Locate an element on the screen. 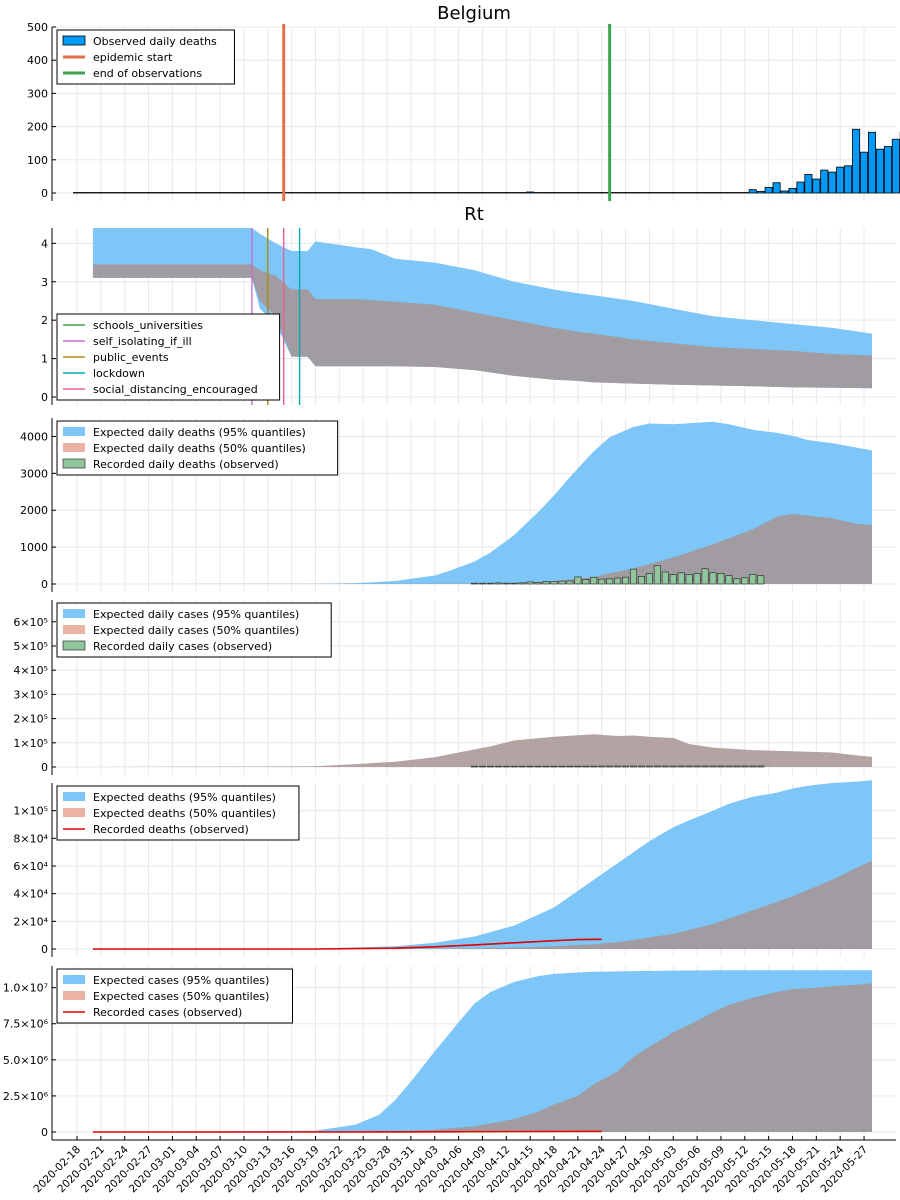 This screenshot has width=900, height=1200. recorded-line is located at coordinates (347, 1131).